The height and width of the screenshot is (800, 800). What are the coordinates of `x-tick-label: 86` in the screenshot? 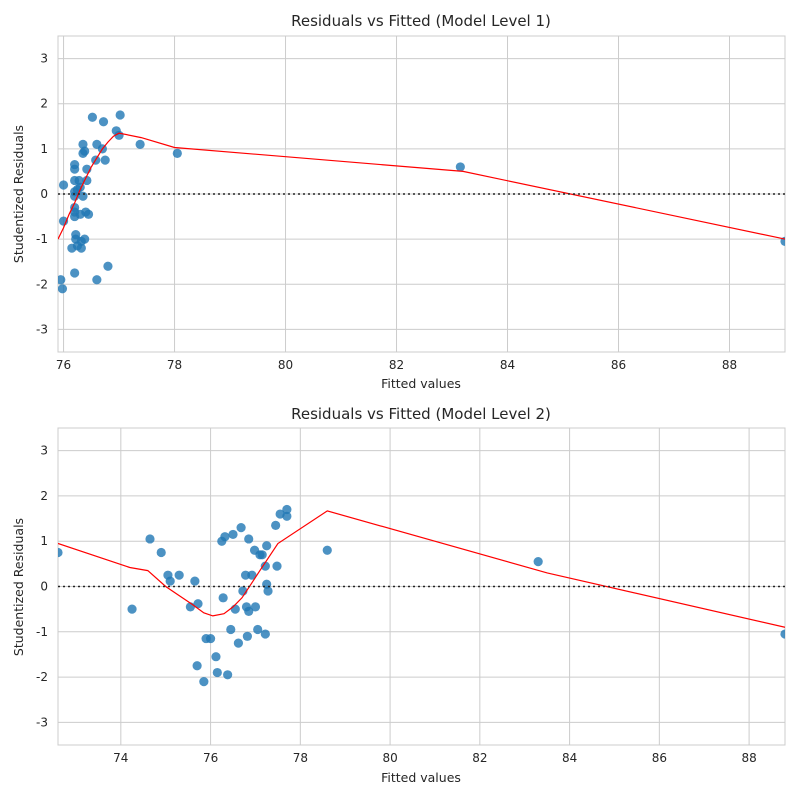 It's located at (659, 758).